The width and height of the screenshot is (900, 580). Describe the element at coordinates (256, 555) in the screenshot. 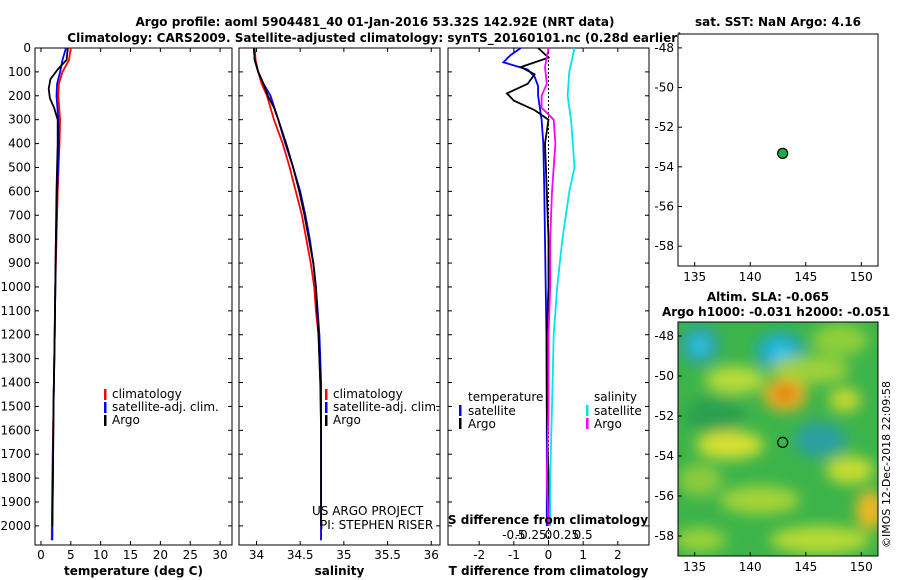

I see `x-tick-label: 34` at that location.